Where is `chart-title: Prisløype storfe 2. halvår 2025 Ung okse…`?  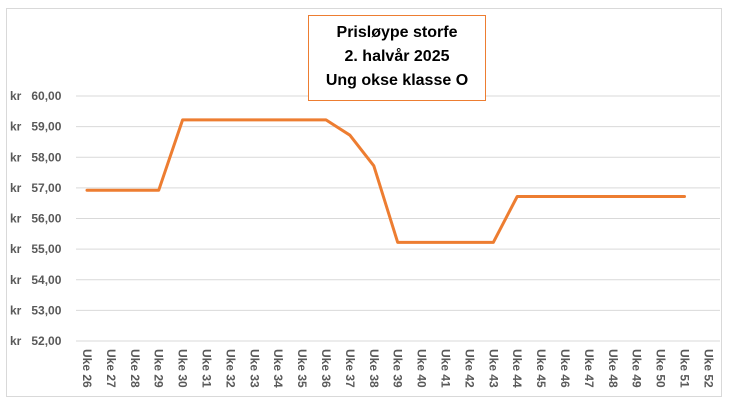 chart-title: Prisløype storfe 2. halvår 2025 Ung okse… is located at coordinates (397, 58).